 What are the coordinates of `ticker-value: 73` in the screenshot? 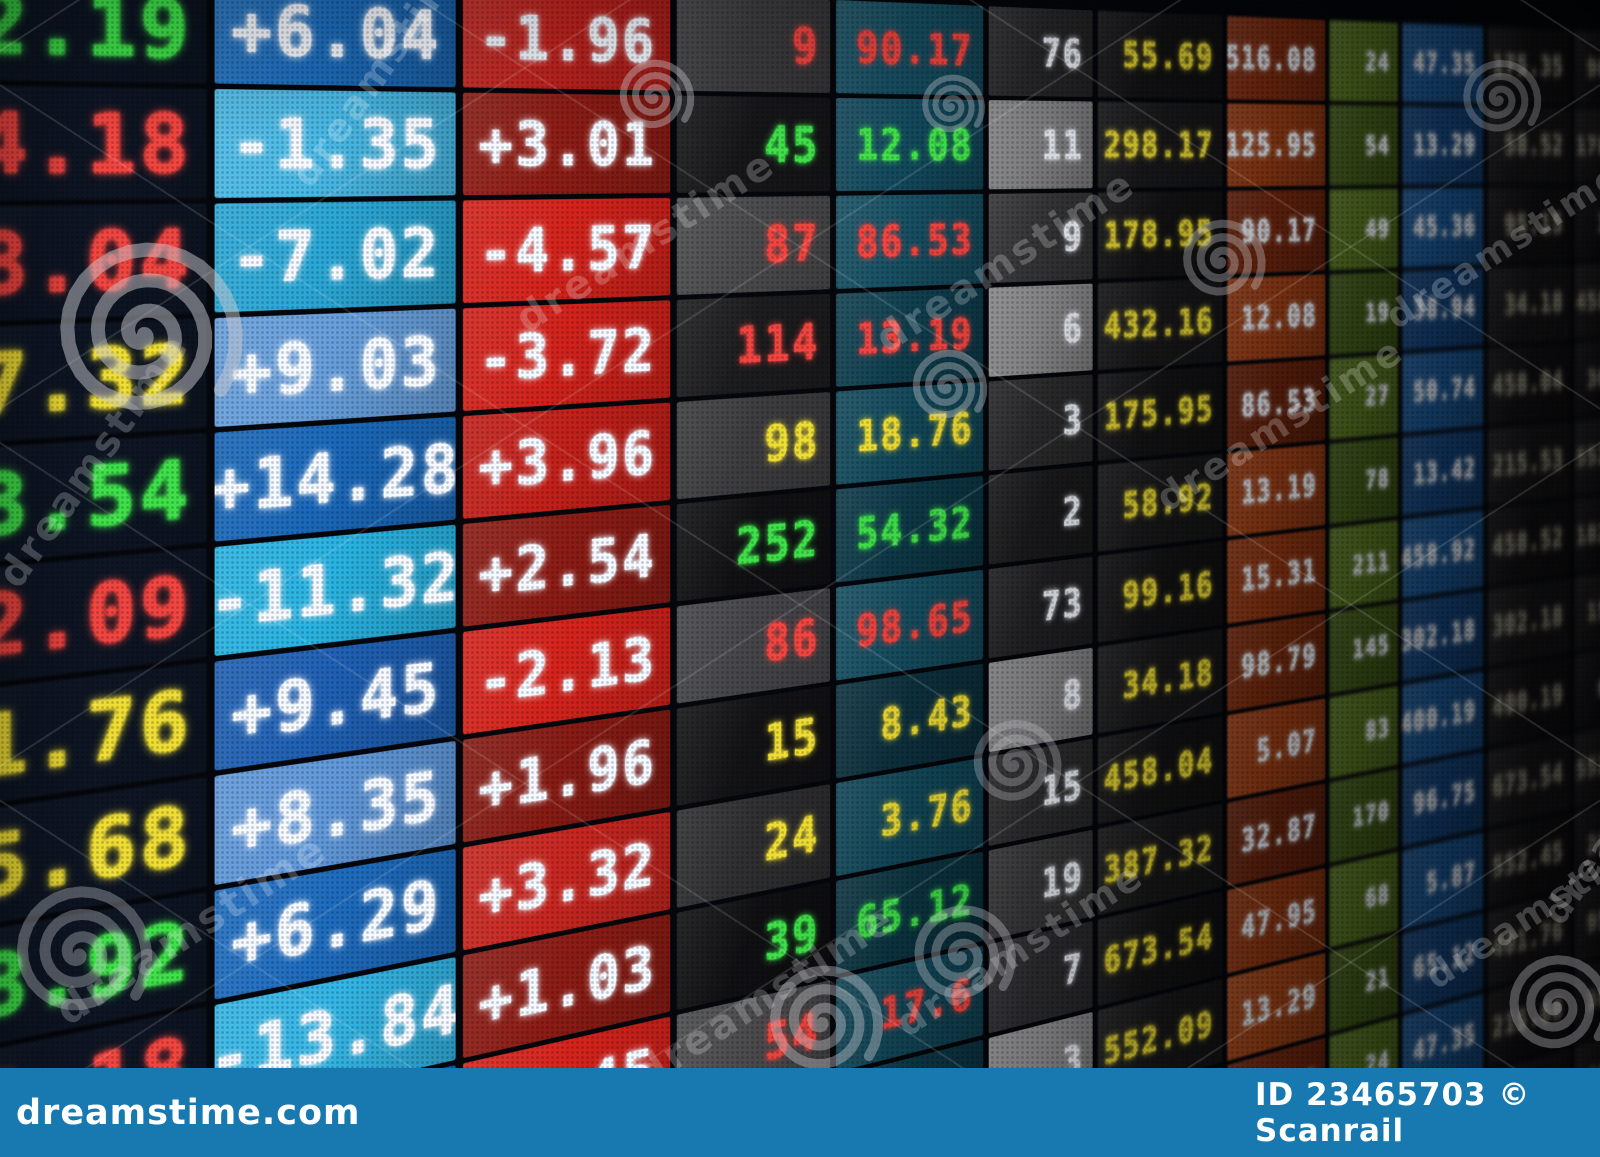 It's located at (1062, 604).